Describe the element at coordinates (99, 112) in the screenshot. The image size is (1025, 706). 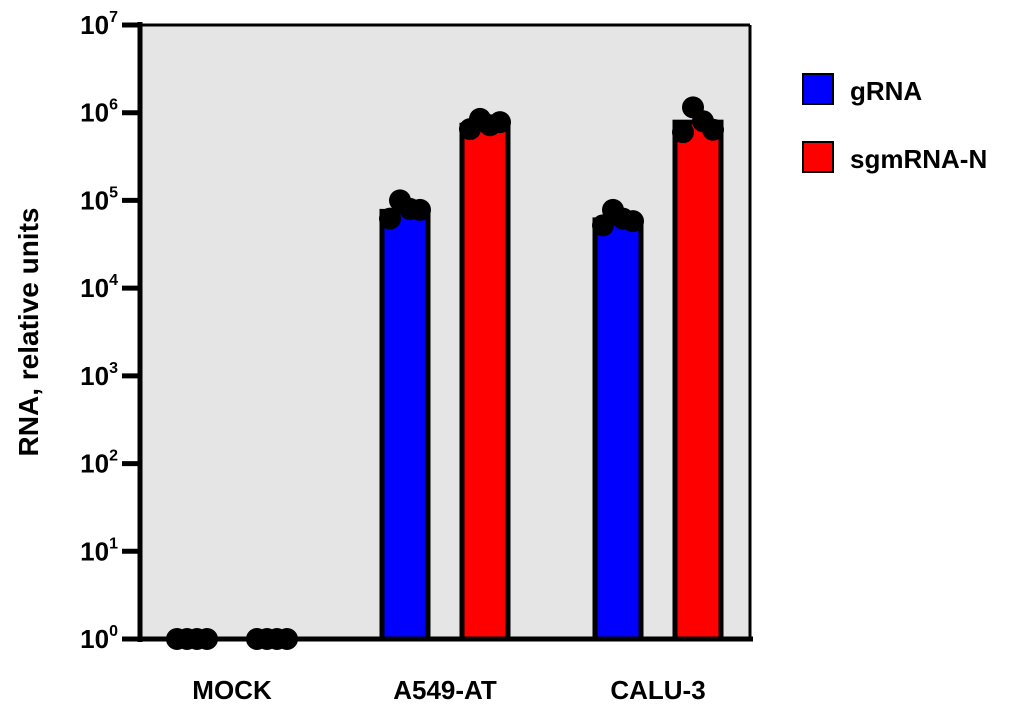
I see `y-tick-label: 10⁶` at that location.